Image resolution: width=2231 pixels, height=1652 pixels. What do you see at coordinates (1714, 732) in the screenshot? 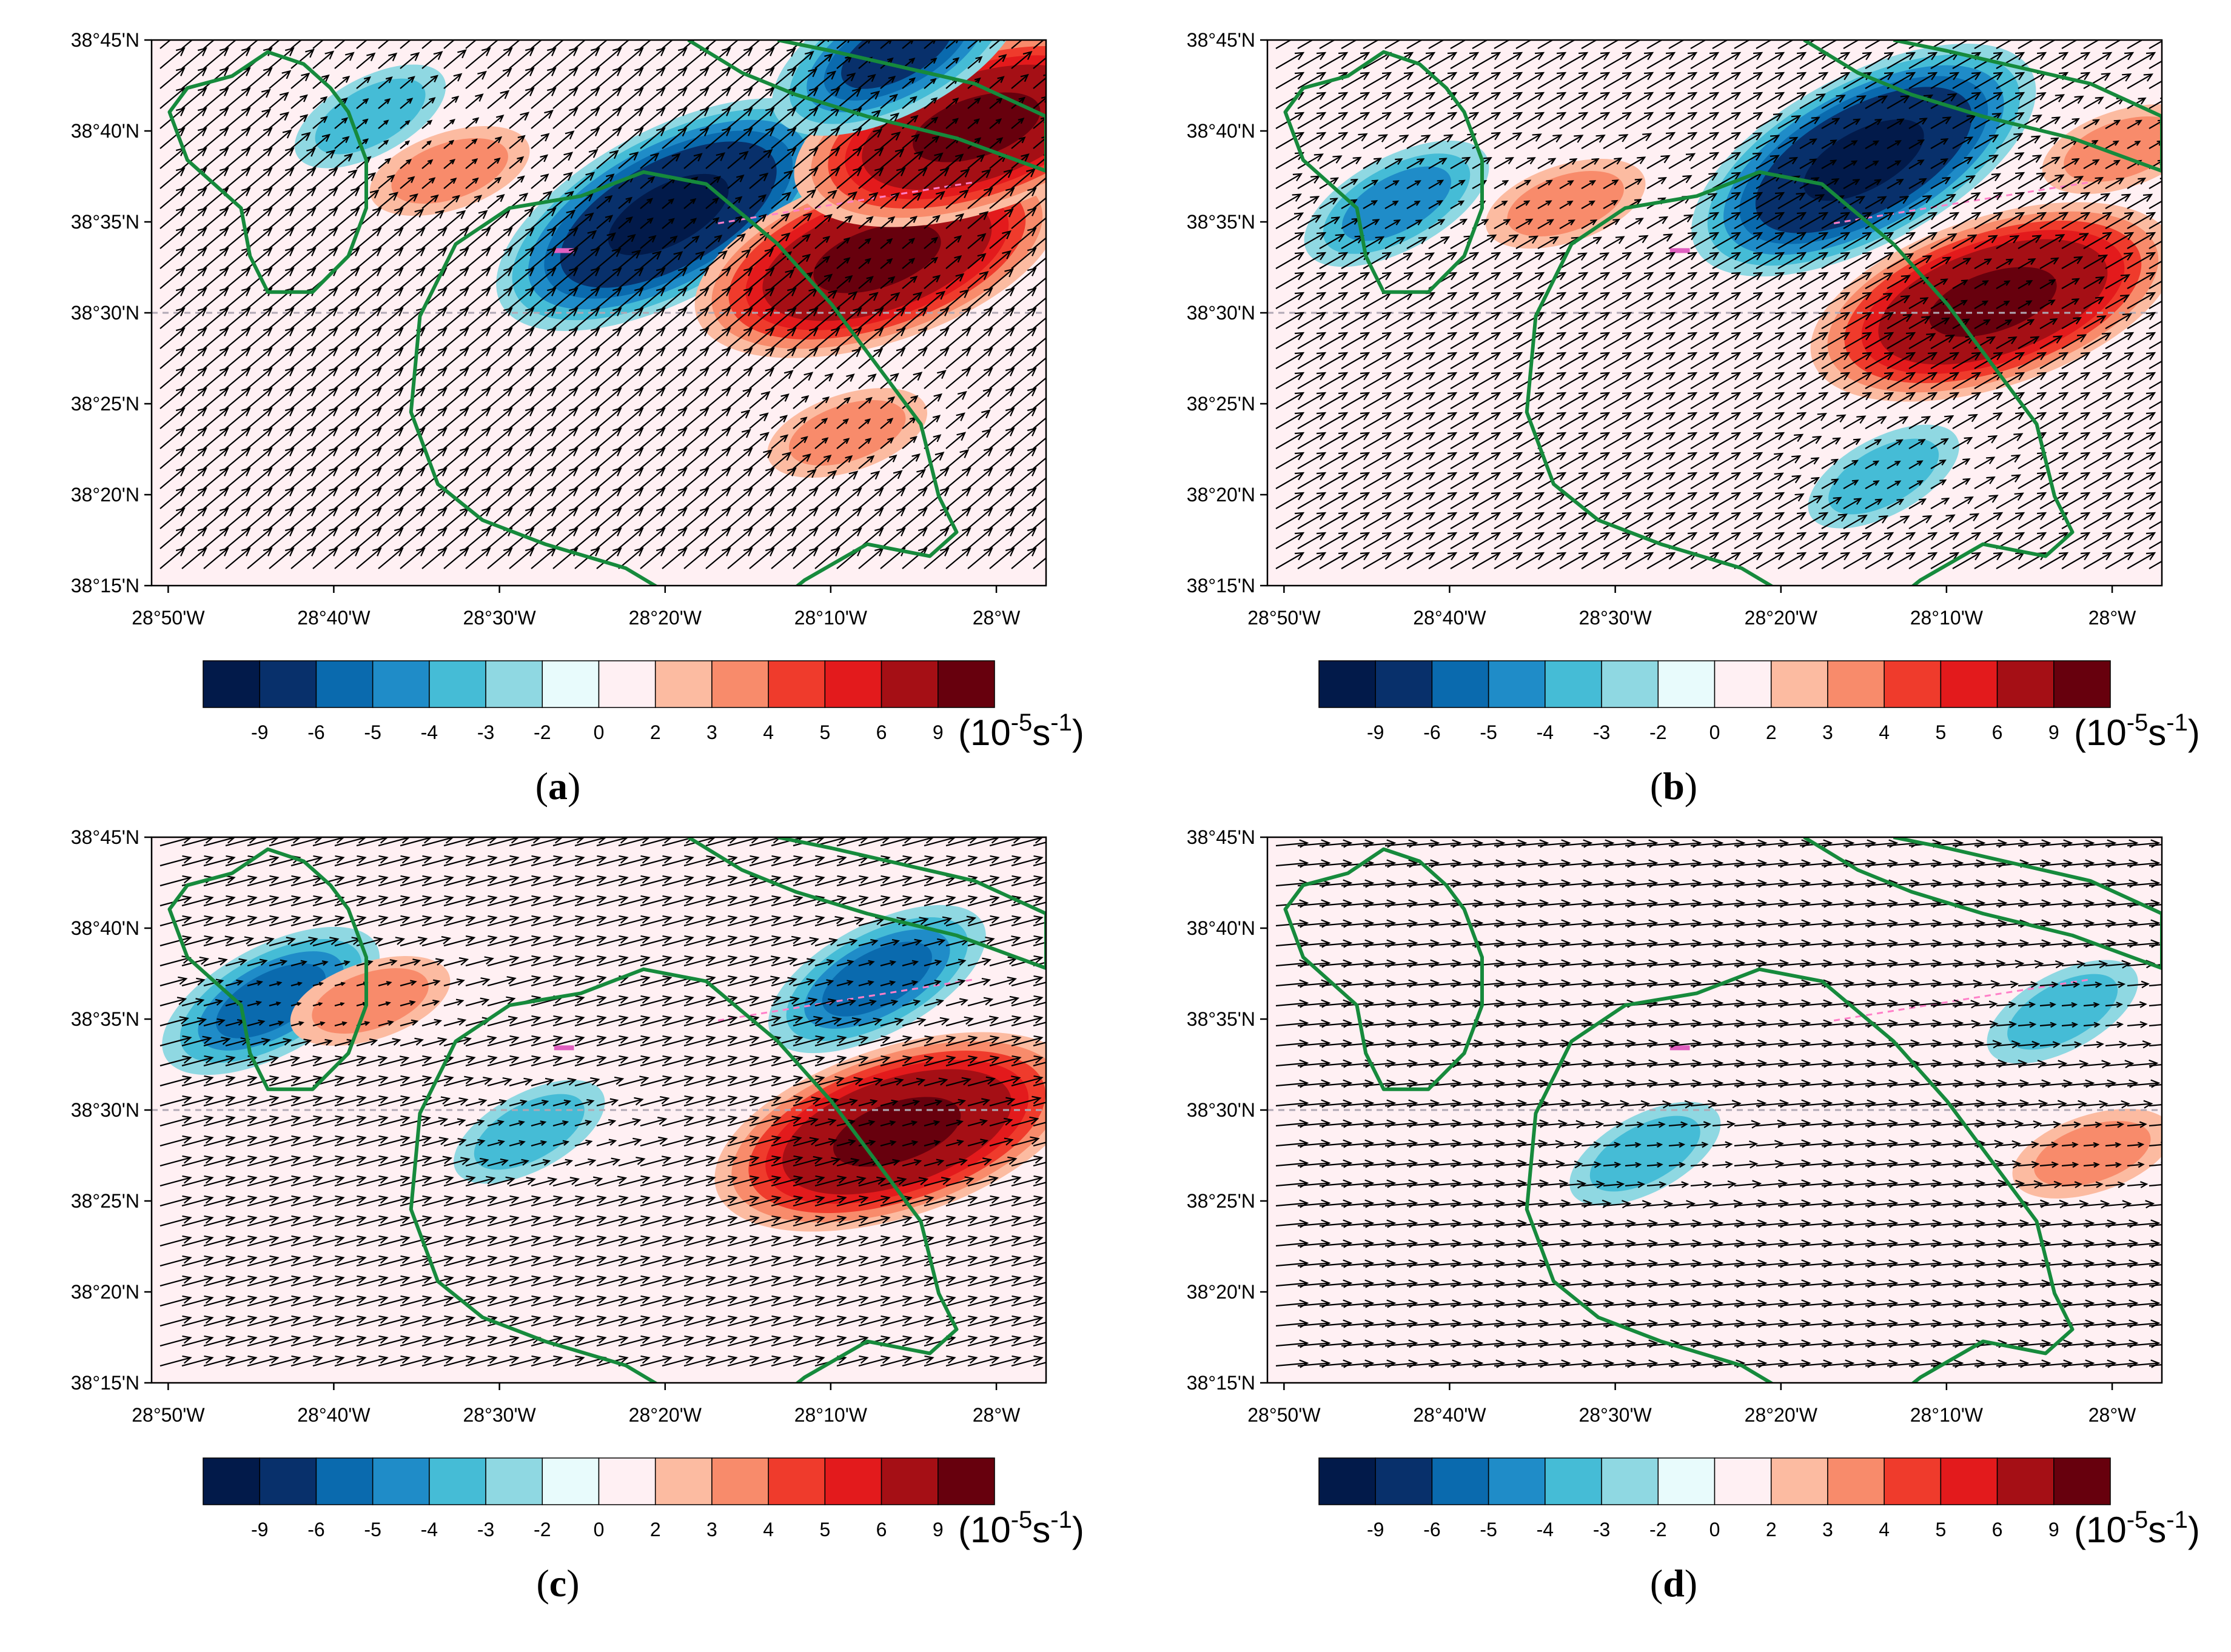
I see `colorbar-tick-label: 0` at bounding box center [1714, 732].